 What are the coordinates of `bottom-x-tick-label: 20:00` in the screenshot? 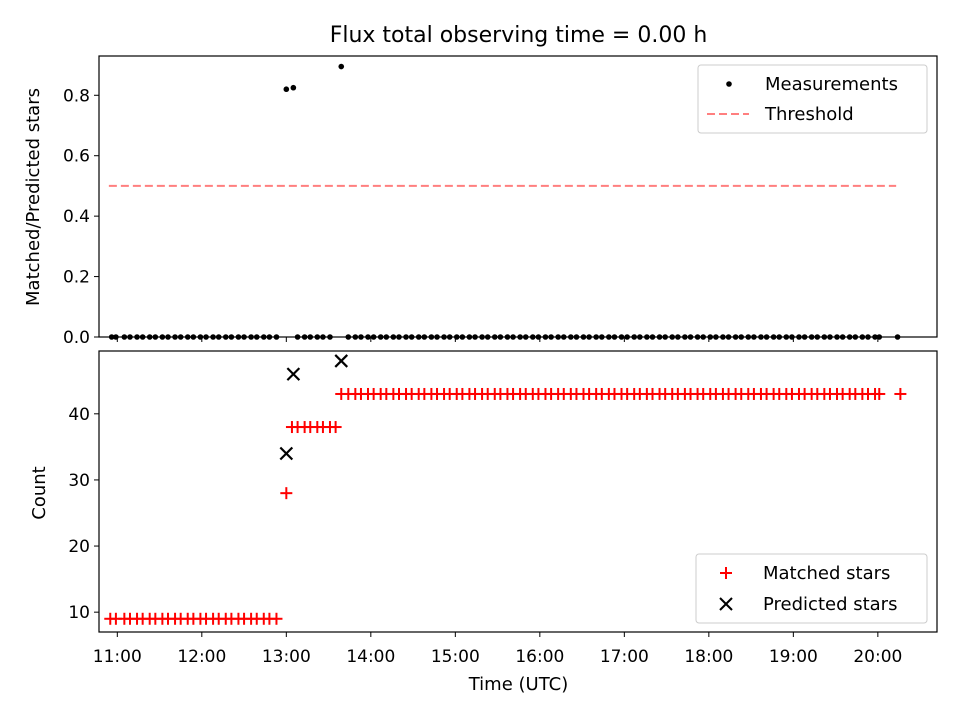 It's located at (877, 657).